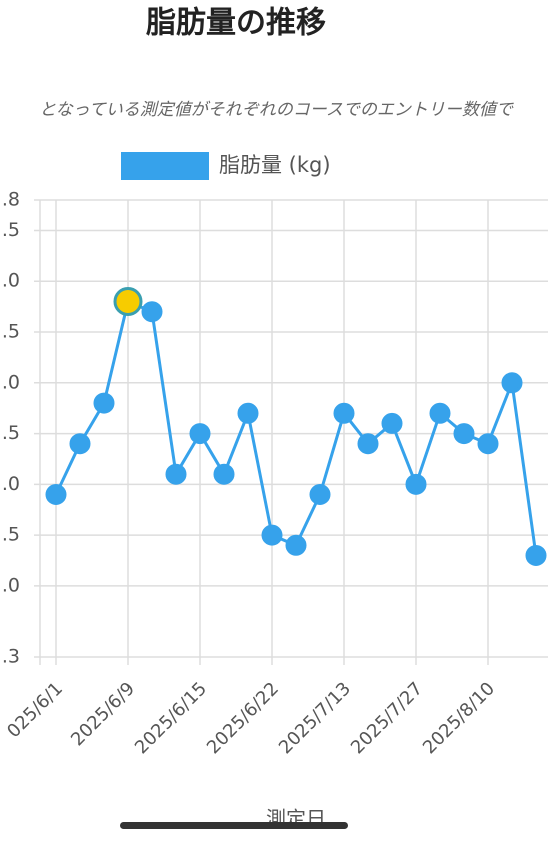 The image size is (553, 854). What do you see at coordinates (275, 165) in the screenshot?
I see `legend-label: 脂肪量 (kg)` at bounding box center [275, 165].